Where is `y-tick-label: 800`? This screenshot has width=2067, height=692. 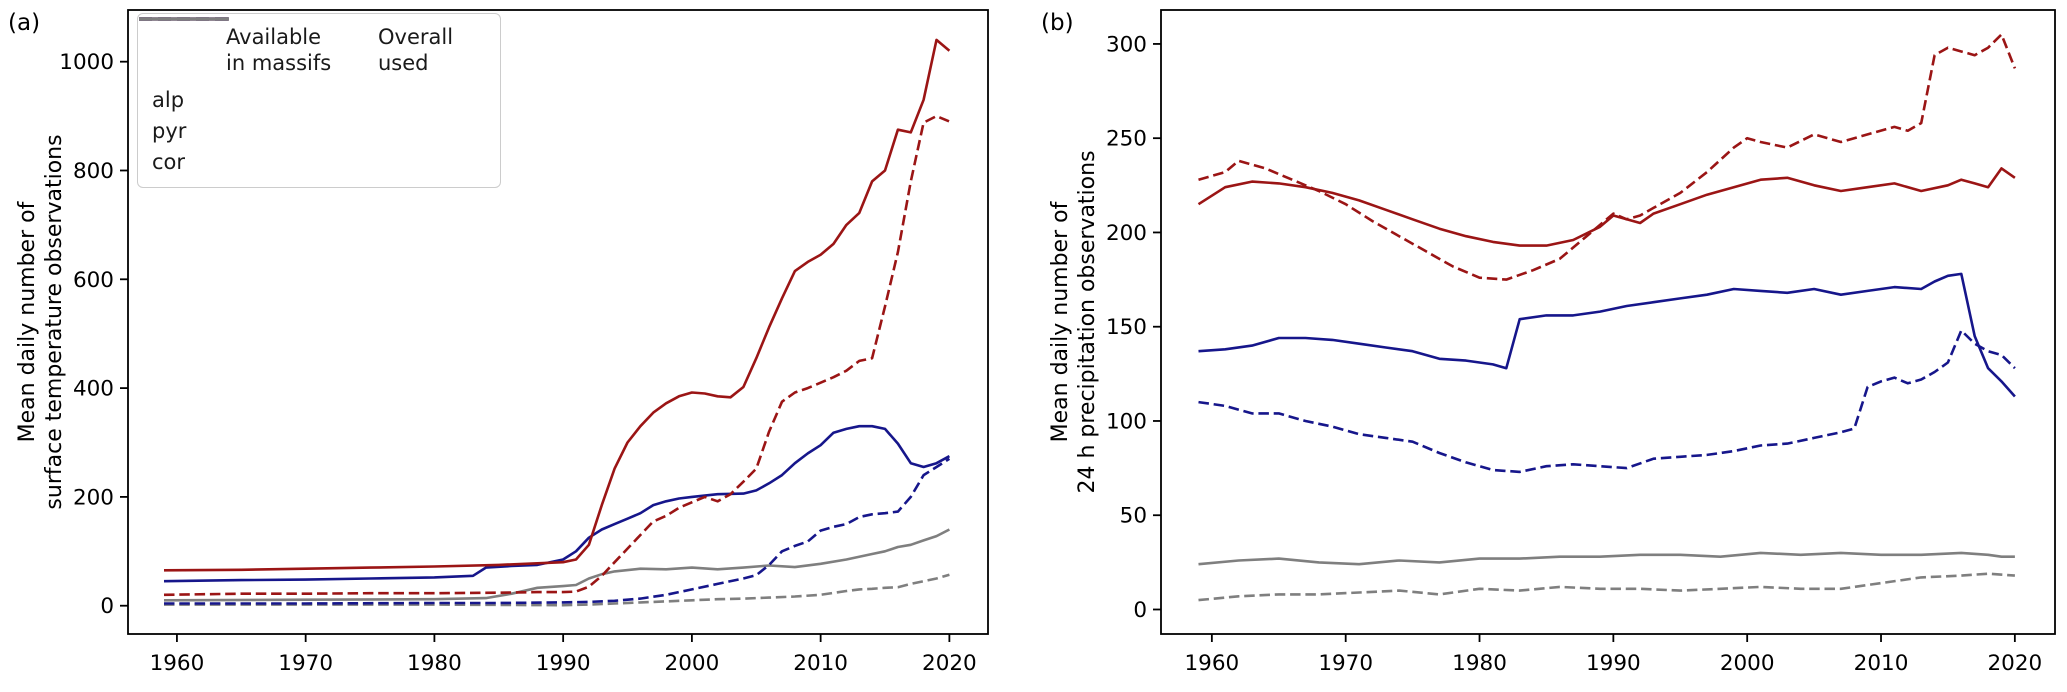 y-tick-label: 800 is located at coordinates (93, 171).